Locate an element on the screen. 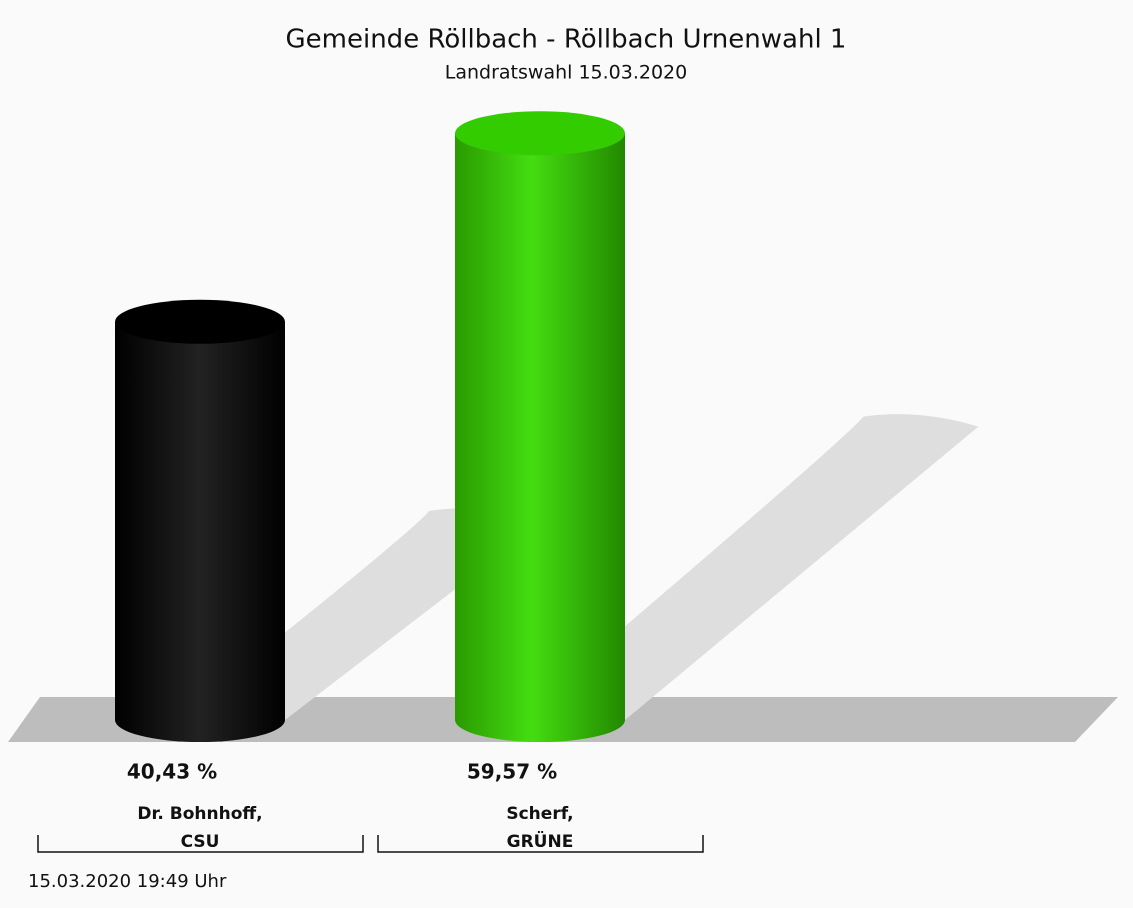 This screenshot has width=1133, height=908. chart-subtitle: Landratswahl 15.03.2020 is located at coordinates (566, 73).